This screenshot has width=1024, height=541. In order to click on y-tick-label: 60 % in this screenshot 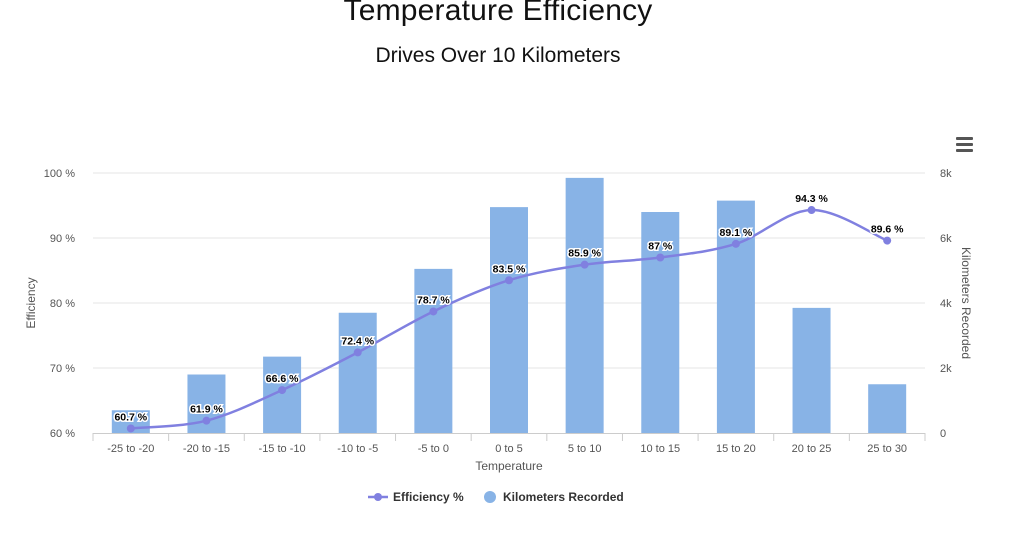, I will do `click(62, 434)`.